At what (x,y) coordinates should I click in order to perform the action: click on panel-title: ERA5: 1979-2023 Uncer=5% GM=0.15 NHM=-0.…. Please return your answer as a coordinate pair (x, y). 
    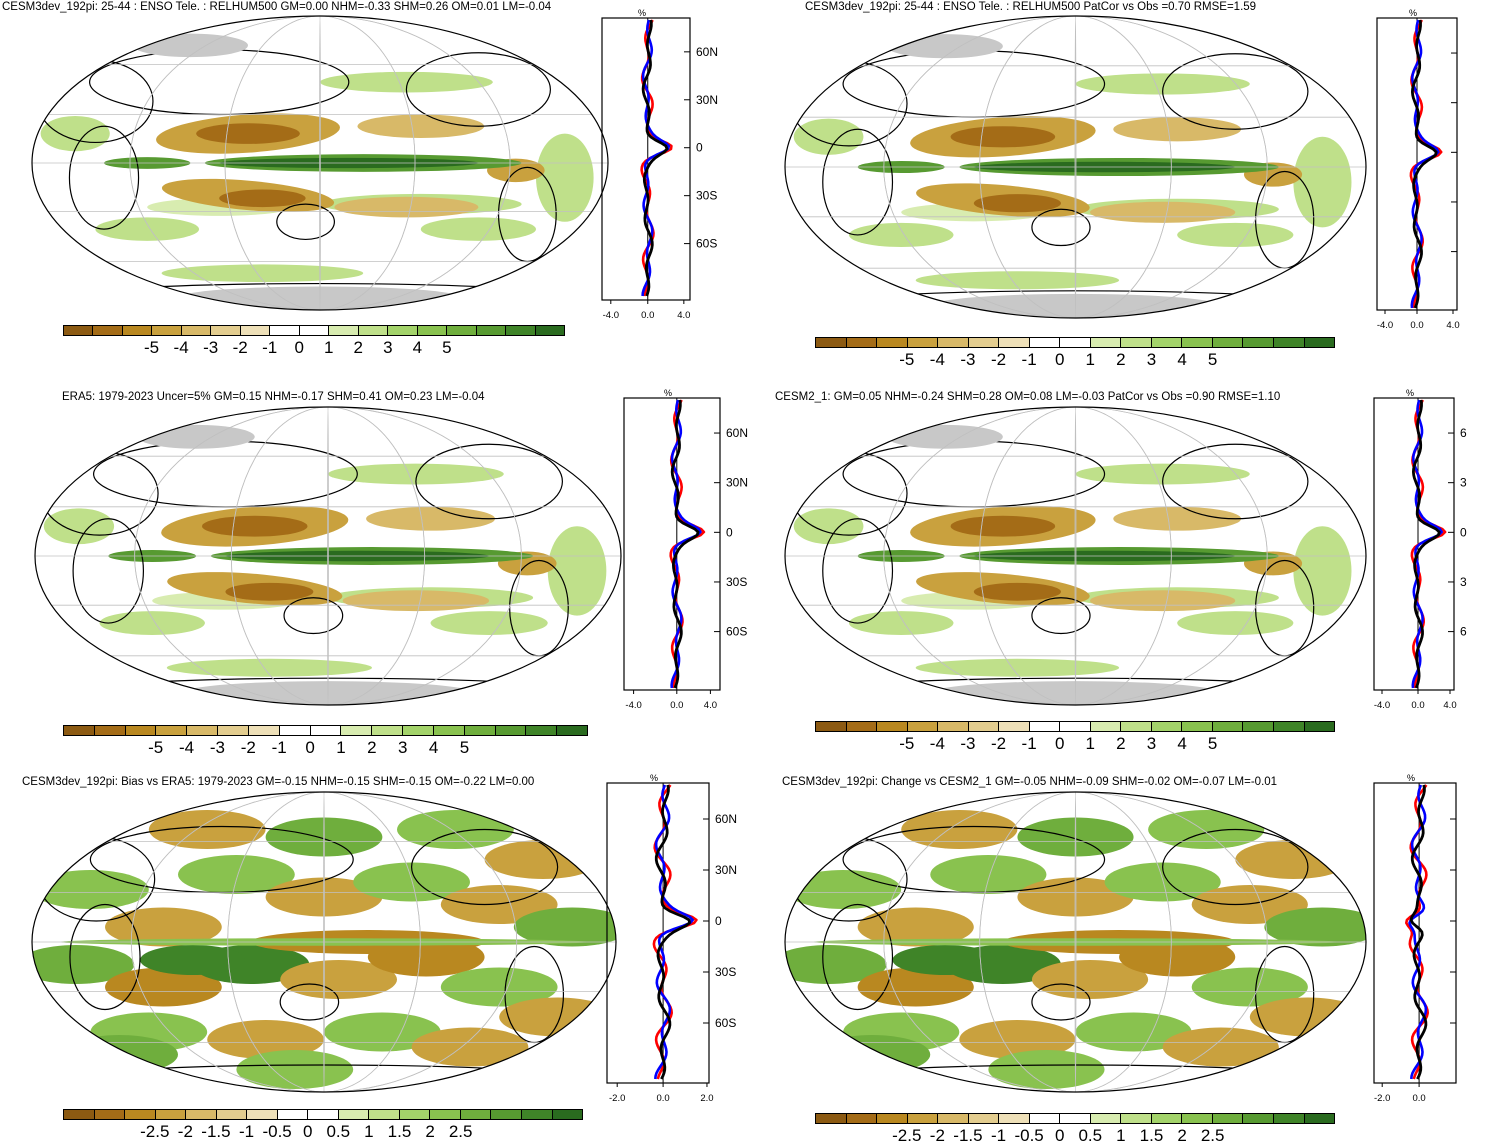
    Looking at the image, I should click on (273, 397).